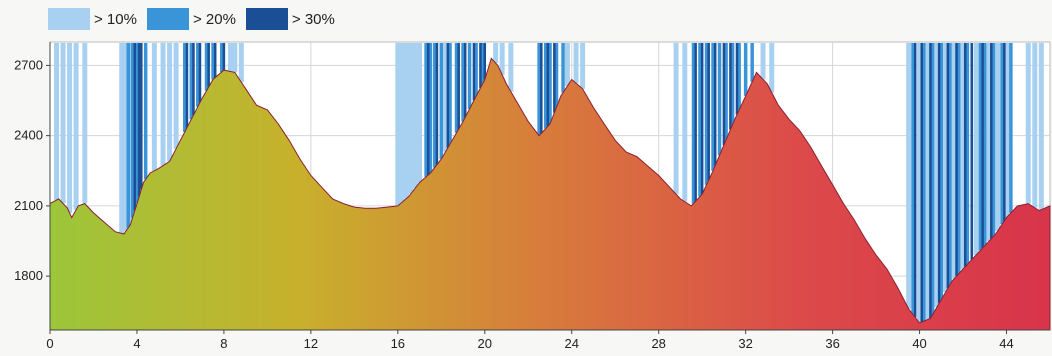  I want to click on legend: > 10% > 20% > 30%, so click(196, 19).